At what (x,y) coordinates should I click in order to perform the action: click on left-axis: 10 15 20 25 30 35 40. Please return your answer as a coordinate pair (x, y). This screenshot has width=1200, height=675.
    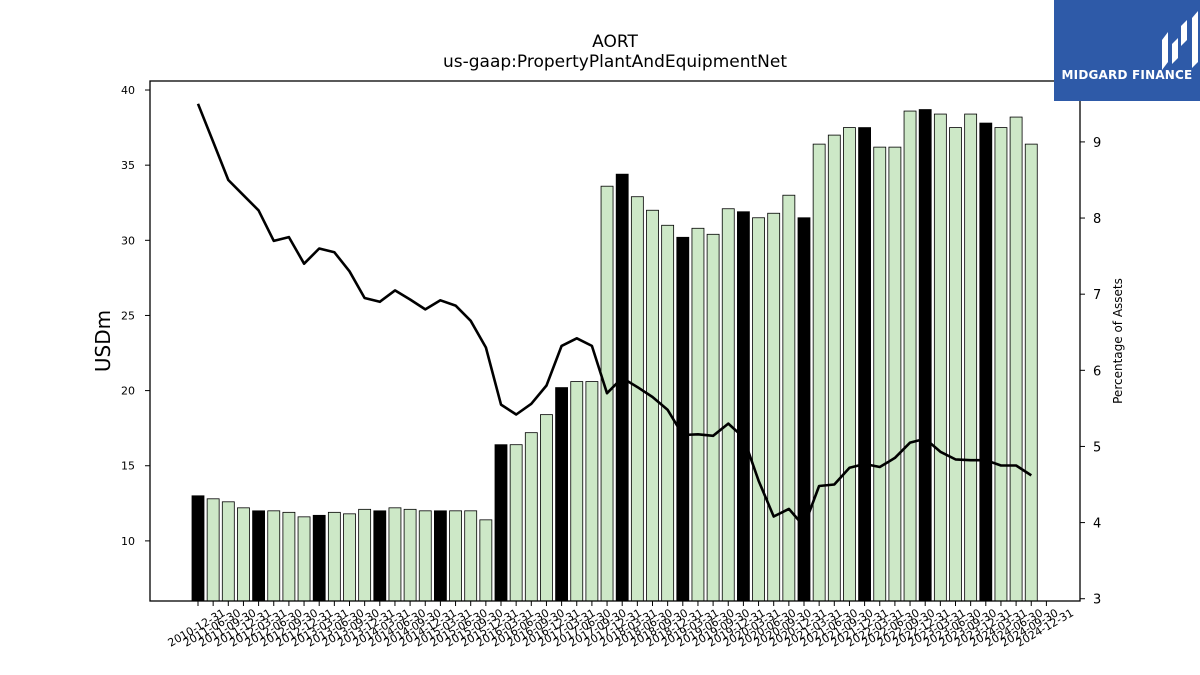
    Looking at the image, I should click on (135, 316).